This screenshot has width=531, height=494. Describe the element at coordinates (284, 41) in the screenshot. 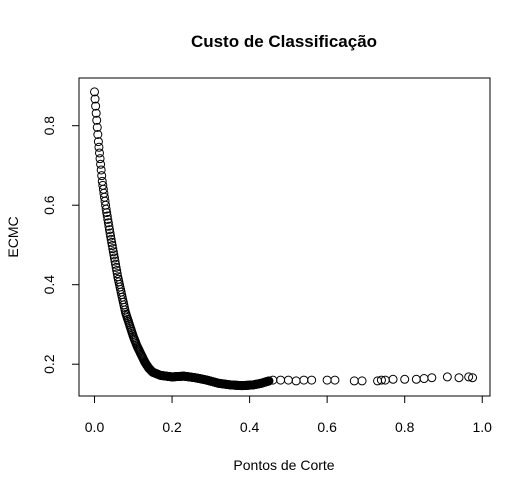

I see `chart-title: Custo de Classificação` at that location.